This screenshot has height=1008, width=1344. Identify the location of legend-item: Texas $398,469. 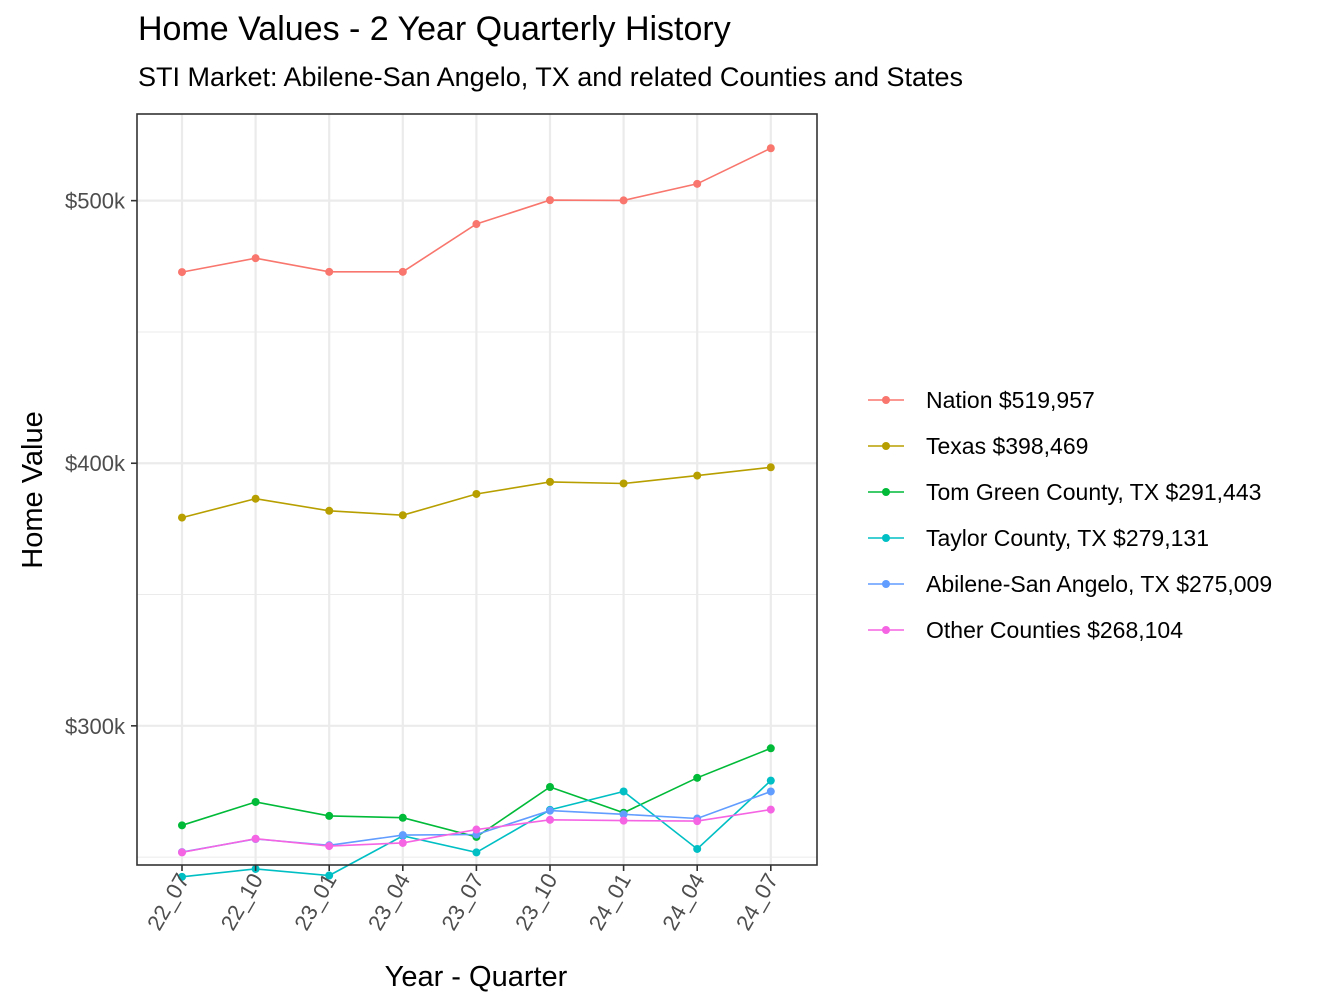
(978, 446).